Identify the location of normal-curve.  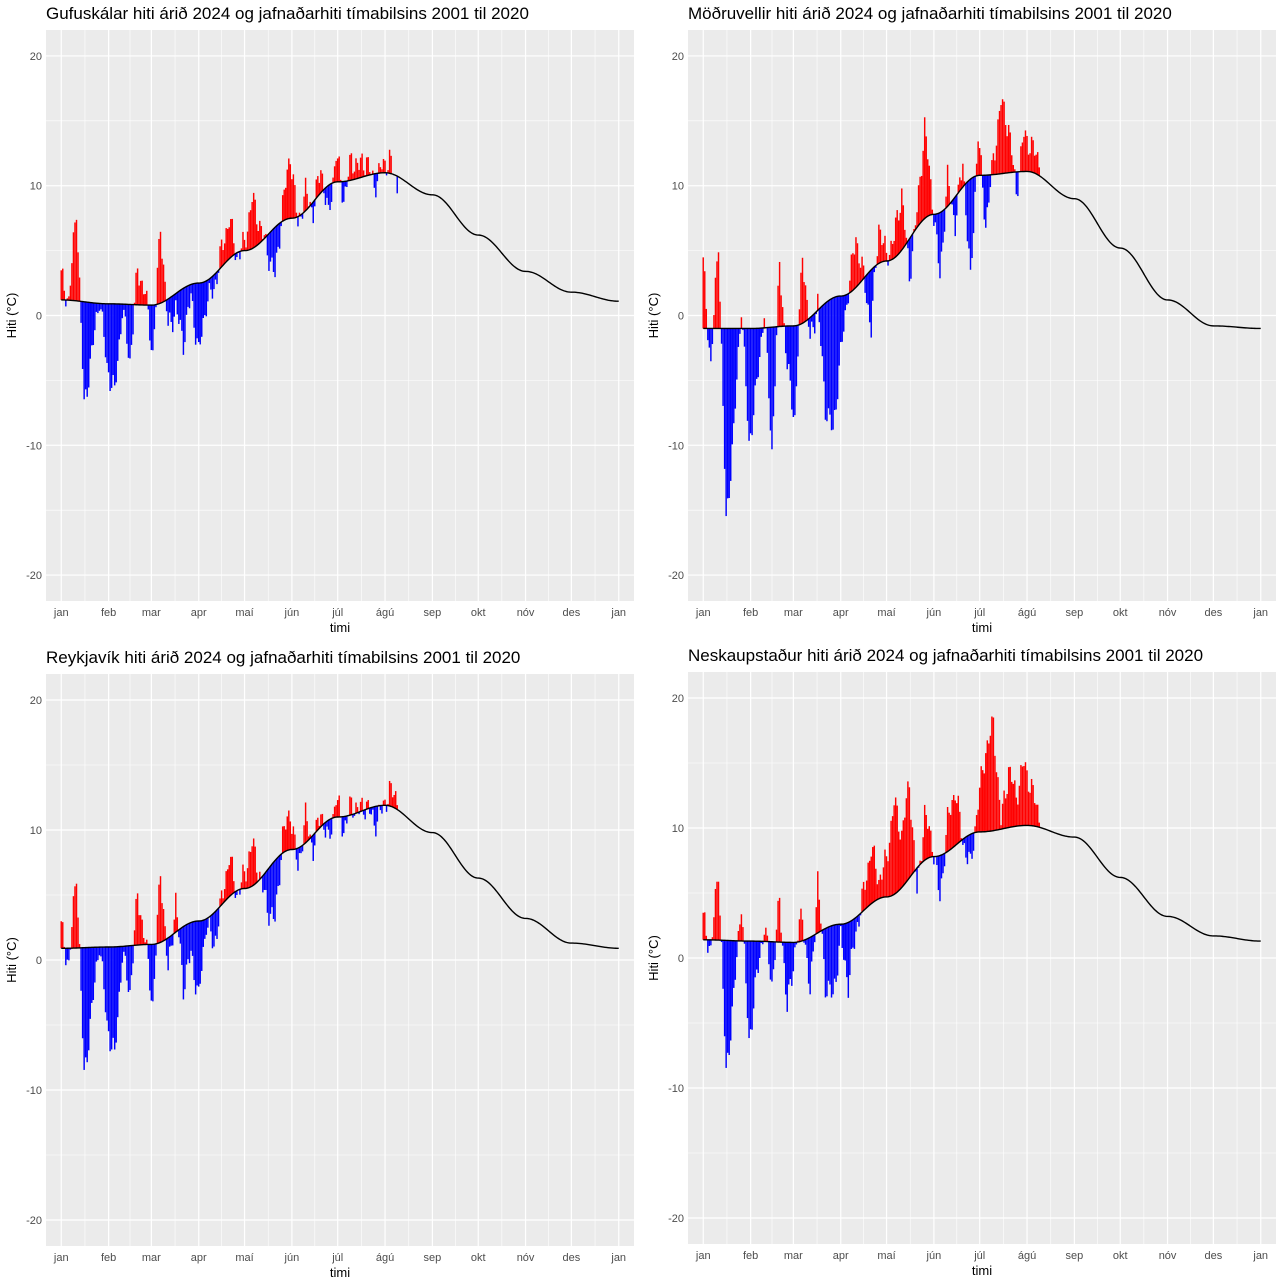
(340, 239).